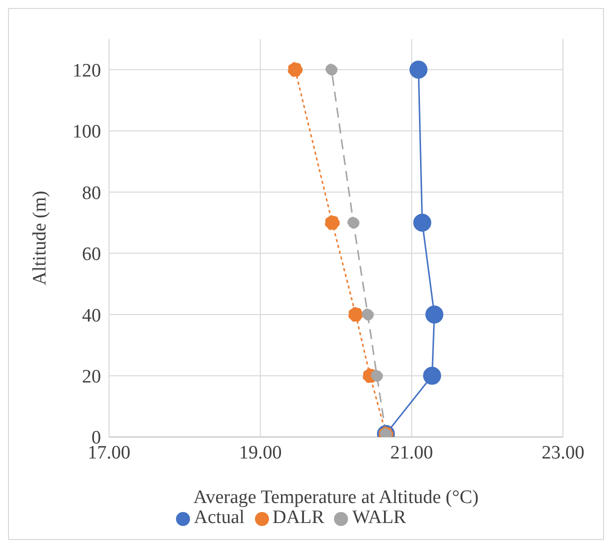 This screenshot has height=550, width=614. I want to click on x-tick-label: 21.00, so click(412, 453).